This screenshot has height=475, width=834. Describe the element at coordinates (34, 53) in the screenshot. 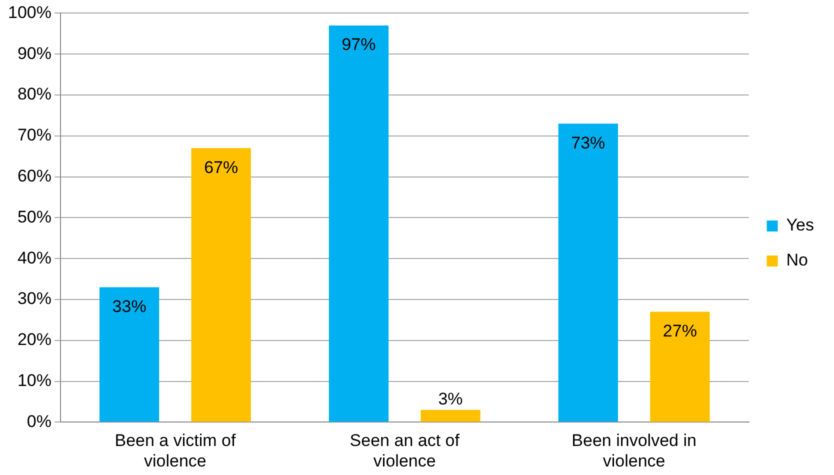

I see `y-tick-label: 90%` at that location.